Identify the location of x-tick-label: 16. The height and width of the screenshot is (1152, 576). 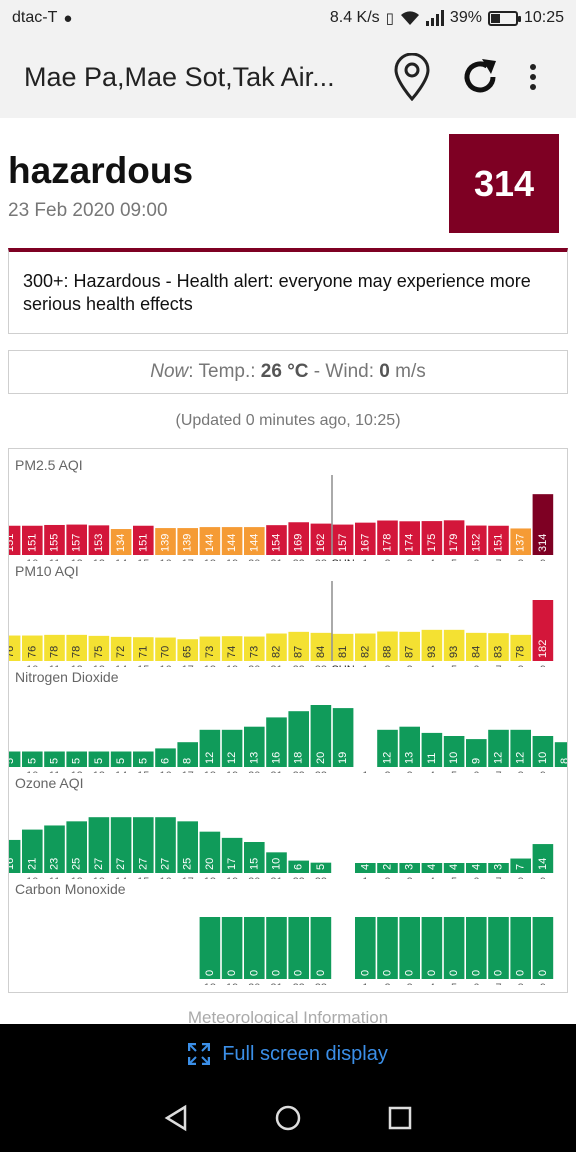
(165, 877).